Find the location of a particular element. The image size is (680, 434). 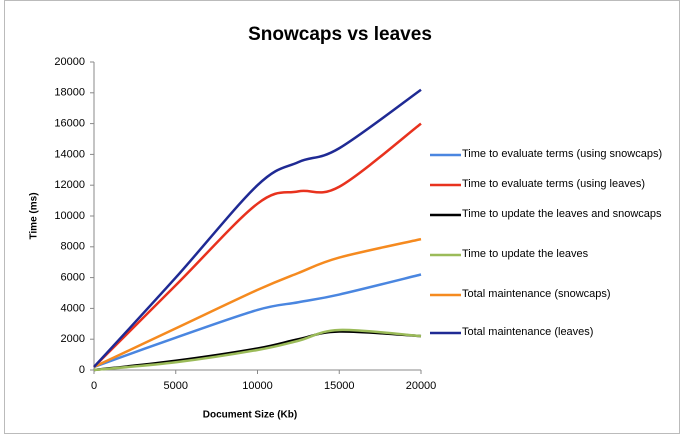

x-tick-label: 20000 is located at coordinates (421, 386).